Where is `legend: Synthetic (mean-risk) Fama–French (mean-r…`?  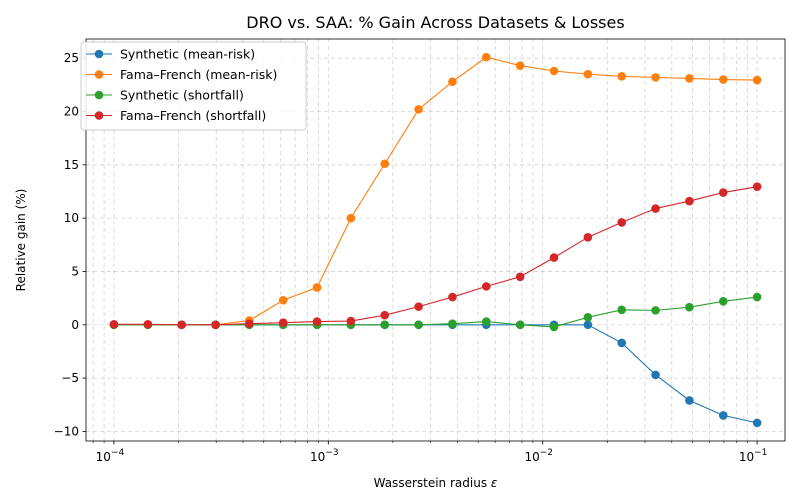
legend: Synthetic (mean-risk) Fama–French (mean-r… is located at coordinates (193, 86).